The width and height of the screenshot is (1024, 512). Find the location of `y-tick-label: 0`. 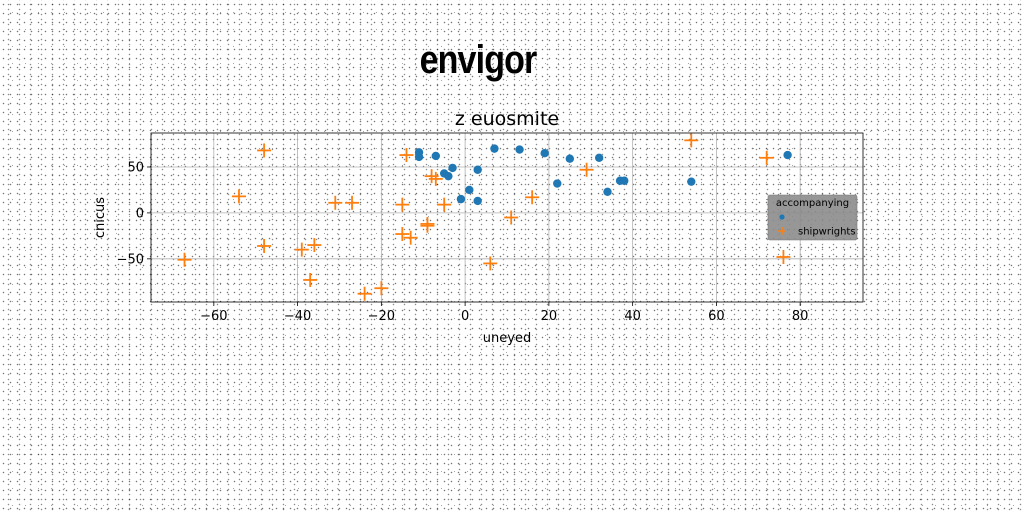

y-tick-label: 0 is located at coordinates (140, 213).